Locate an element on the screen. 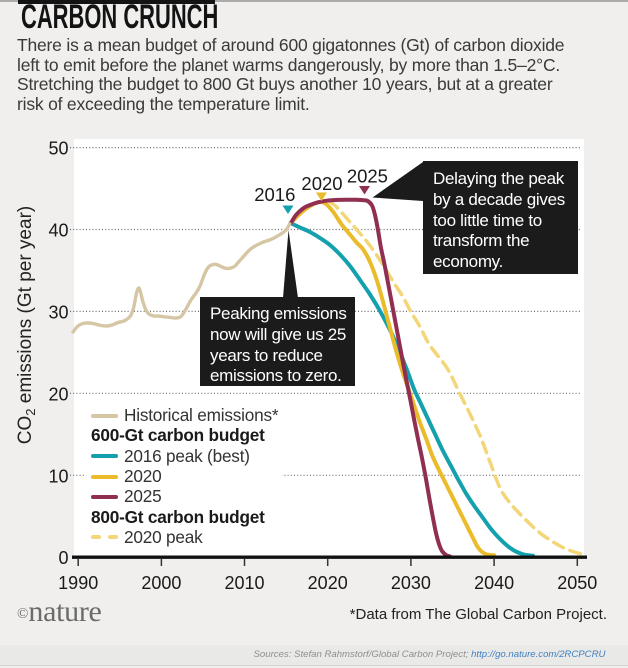 The image size is (628, 668). svg-text: 2000 is located at coordinates (161, 583).